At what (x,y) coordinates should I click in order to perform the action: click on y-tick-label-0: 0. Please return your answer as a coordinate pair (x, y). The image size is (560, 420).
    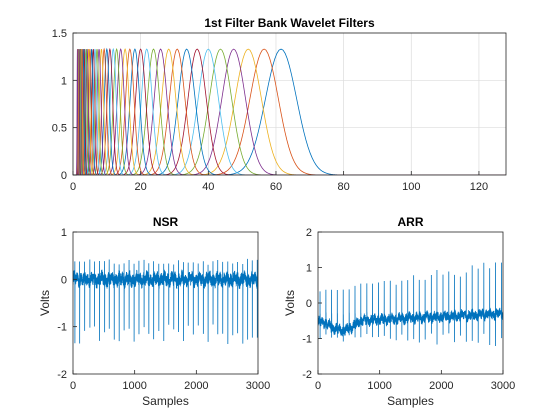
    Looking at the image, I should click on (64, 176).